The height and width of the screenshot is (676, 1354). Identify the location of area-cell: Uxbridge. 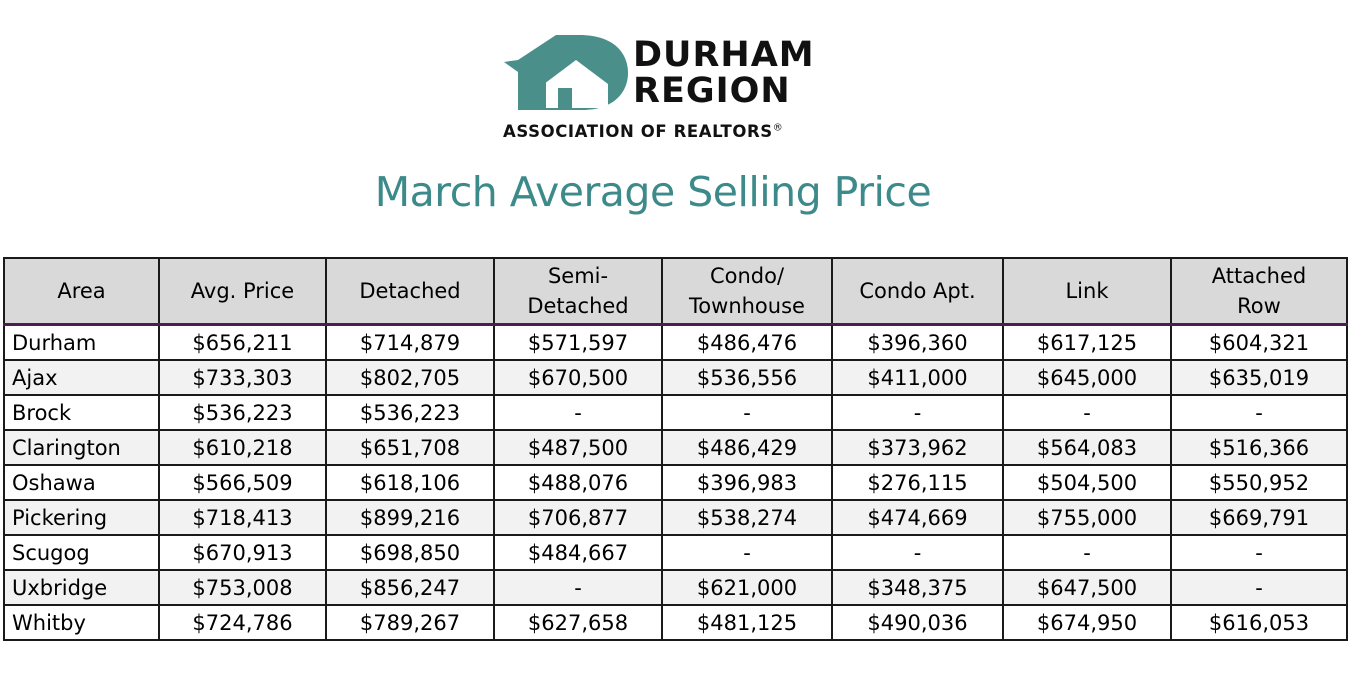
(81, 587).